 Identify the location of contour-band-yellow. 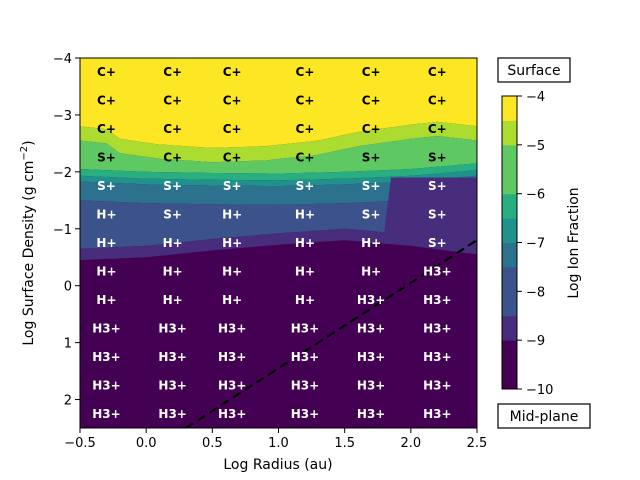
(278, 103).